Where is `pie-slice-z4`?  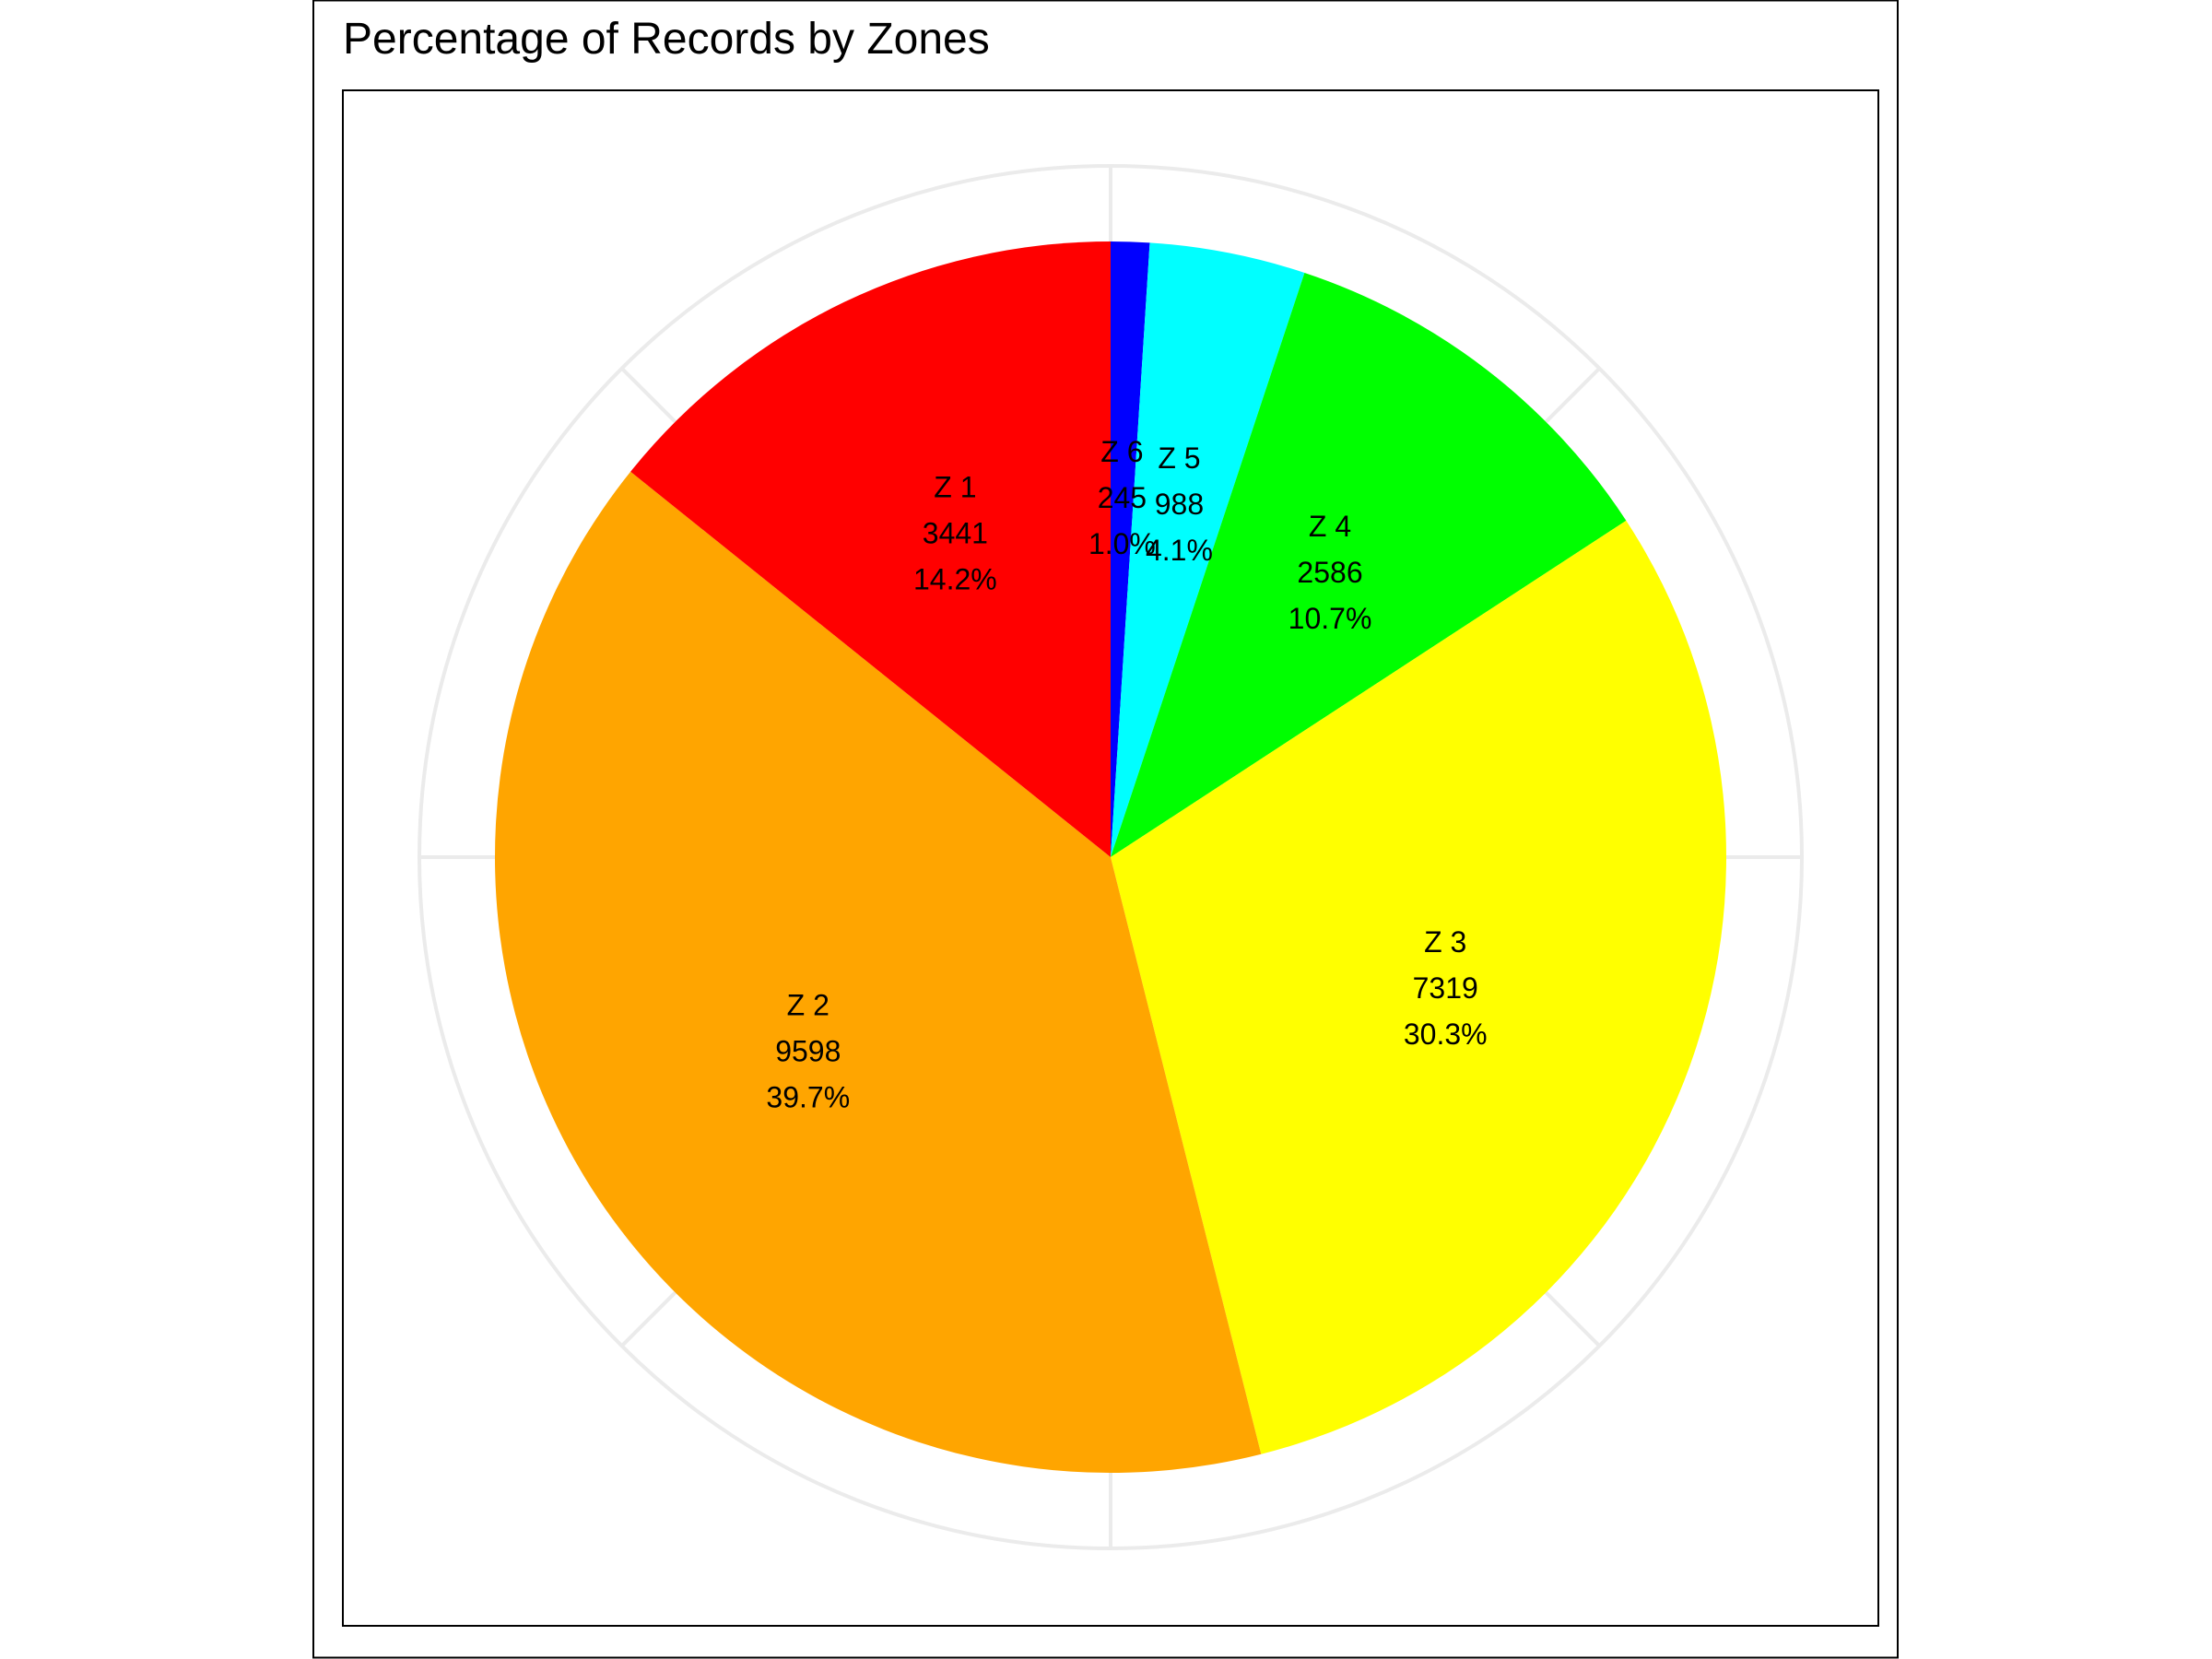 pie-slice-z4 is located at coordinates (1369, 565).